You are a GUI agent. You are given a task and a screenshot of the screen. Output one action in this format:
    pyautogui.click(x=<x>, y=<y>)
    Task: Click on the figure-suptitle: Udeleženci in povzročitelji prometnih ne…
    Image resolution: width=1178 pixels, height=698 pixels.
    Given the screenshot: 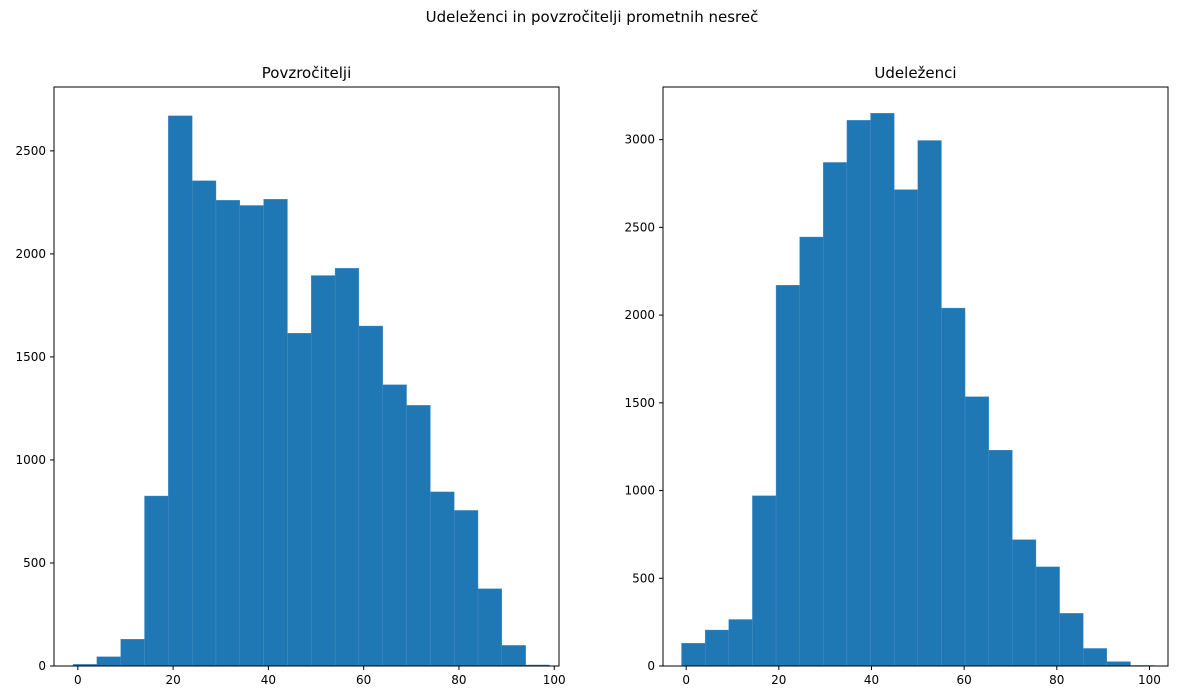 What is the action you would take?
    pyautogui.click(x=592, y=17)
    